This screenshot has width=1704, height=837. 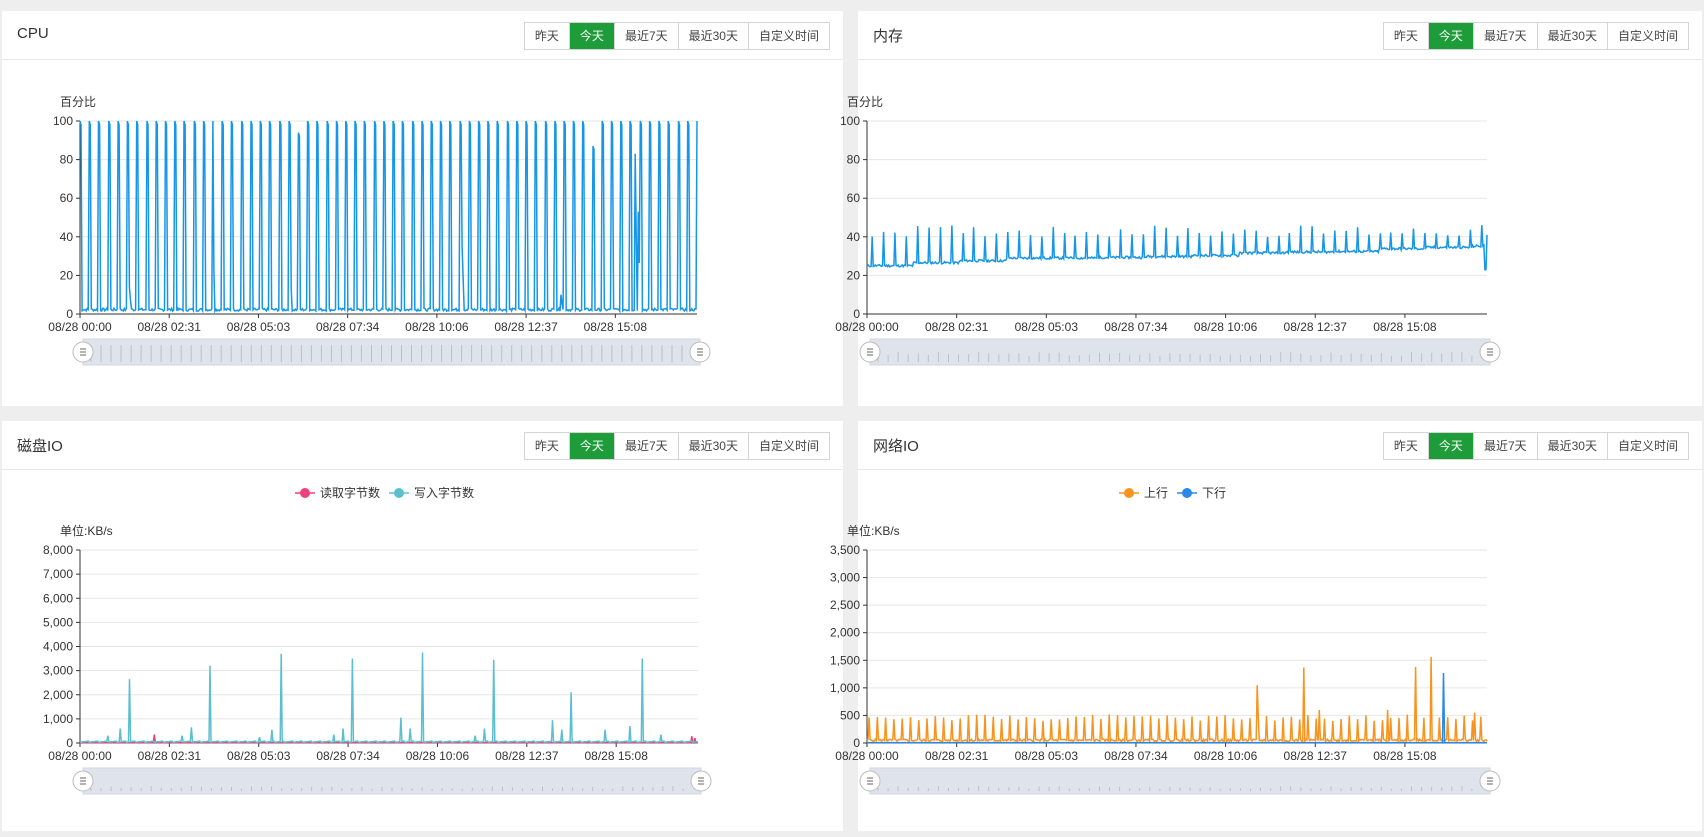 I want to click on y-tick-label: 7,000, so click(x=58, y=574).